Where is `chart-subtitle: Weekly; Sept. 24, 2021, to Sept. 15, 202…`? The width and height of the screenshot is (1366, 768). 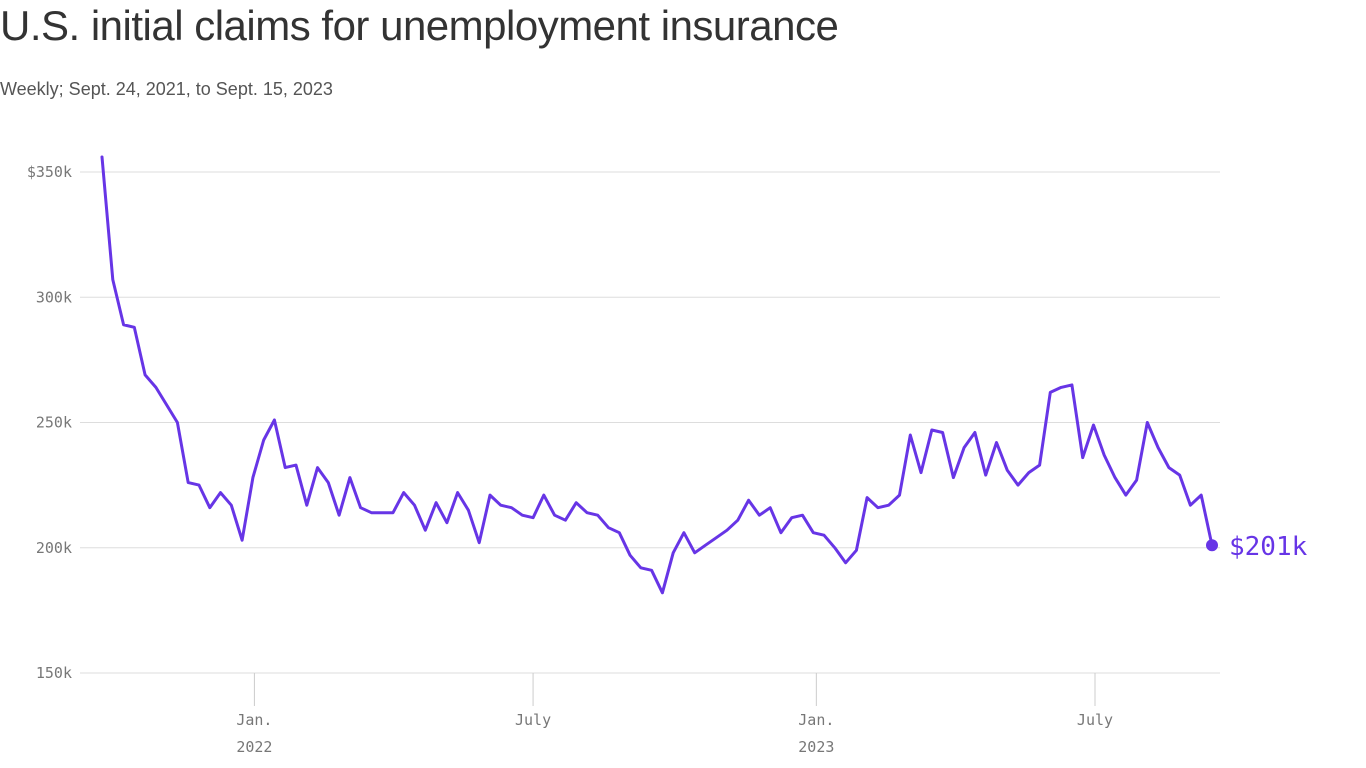 chart-subtitle: Weekly; Sept. 24, 2021, to Sept. 15, 202… is located at coordinates (166, 89).